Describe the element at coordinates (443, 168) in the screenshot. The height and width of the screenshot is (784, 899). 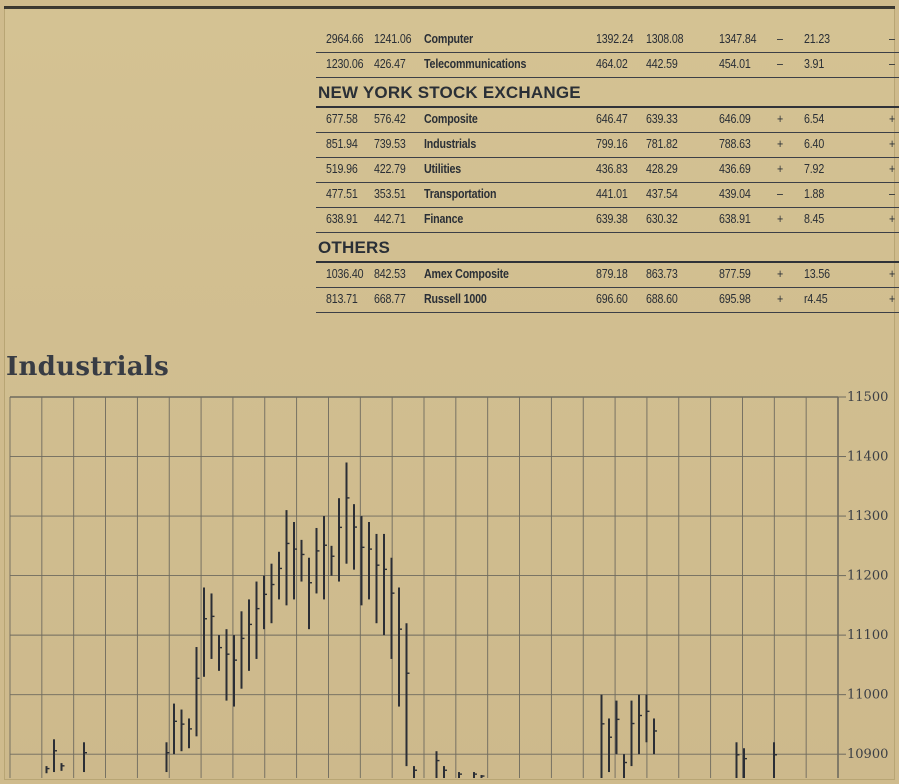
I see `index-name: Utilities` at that location.